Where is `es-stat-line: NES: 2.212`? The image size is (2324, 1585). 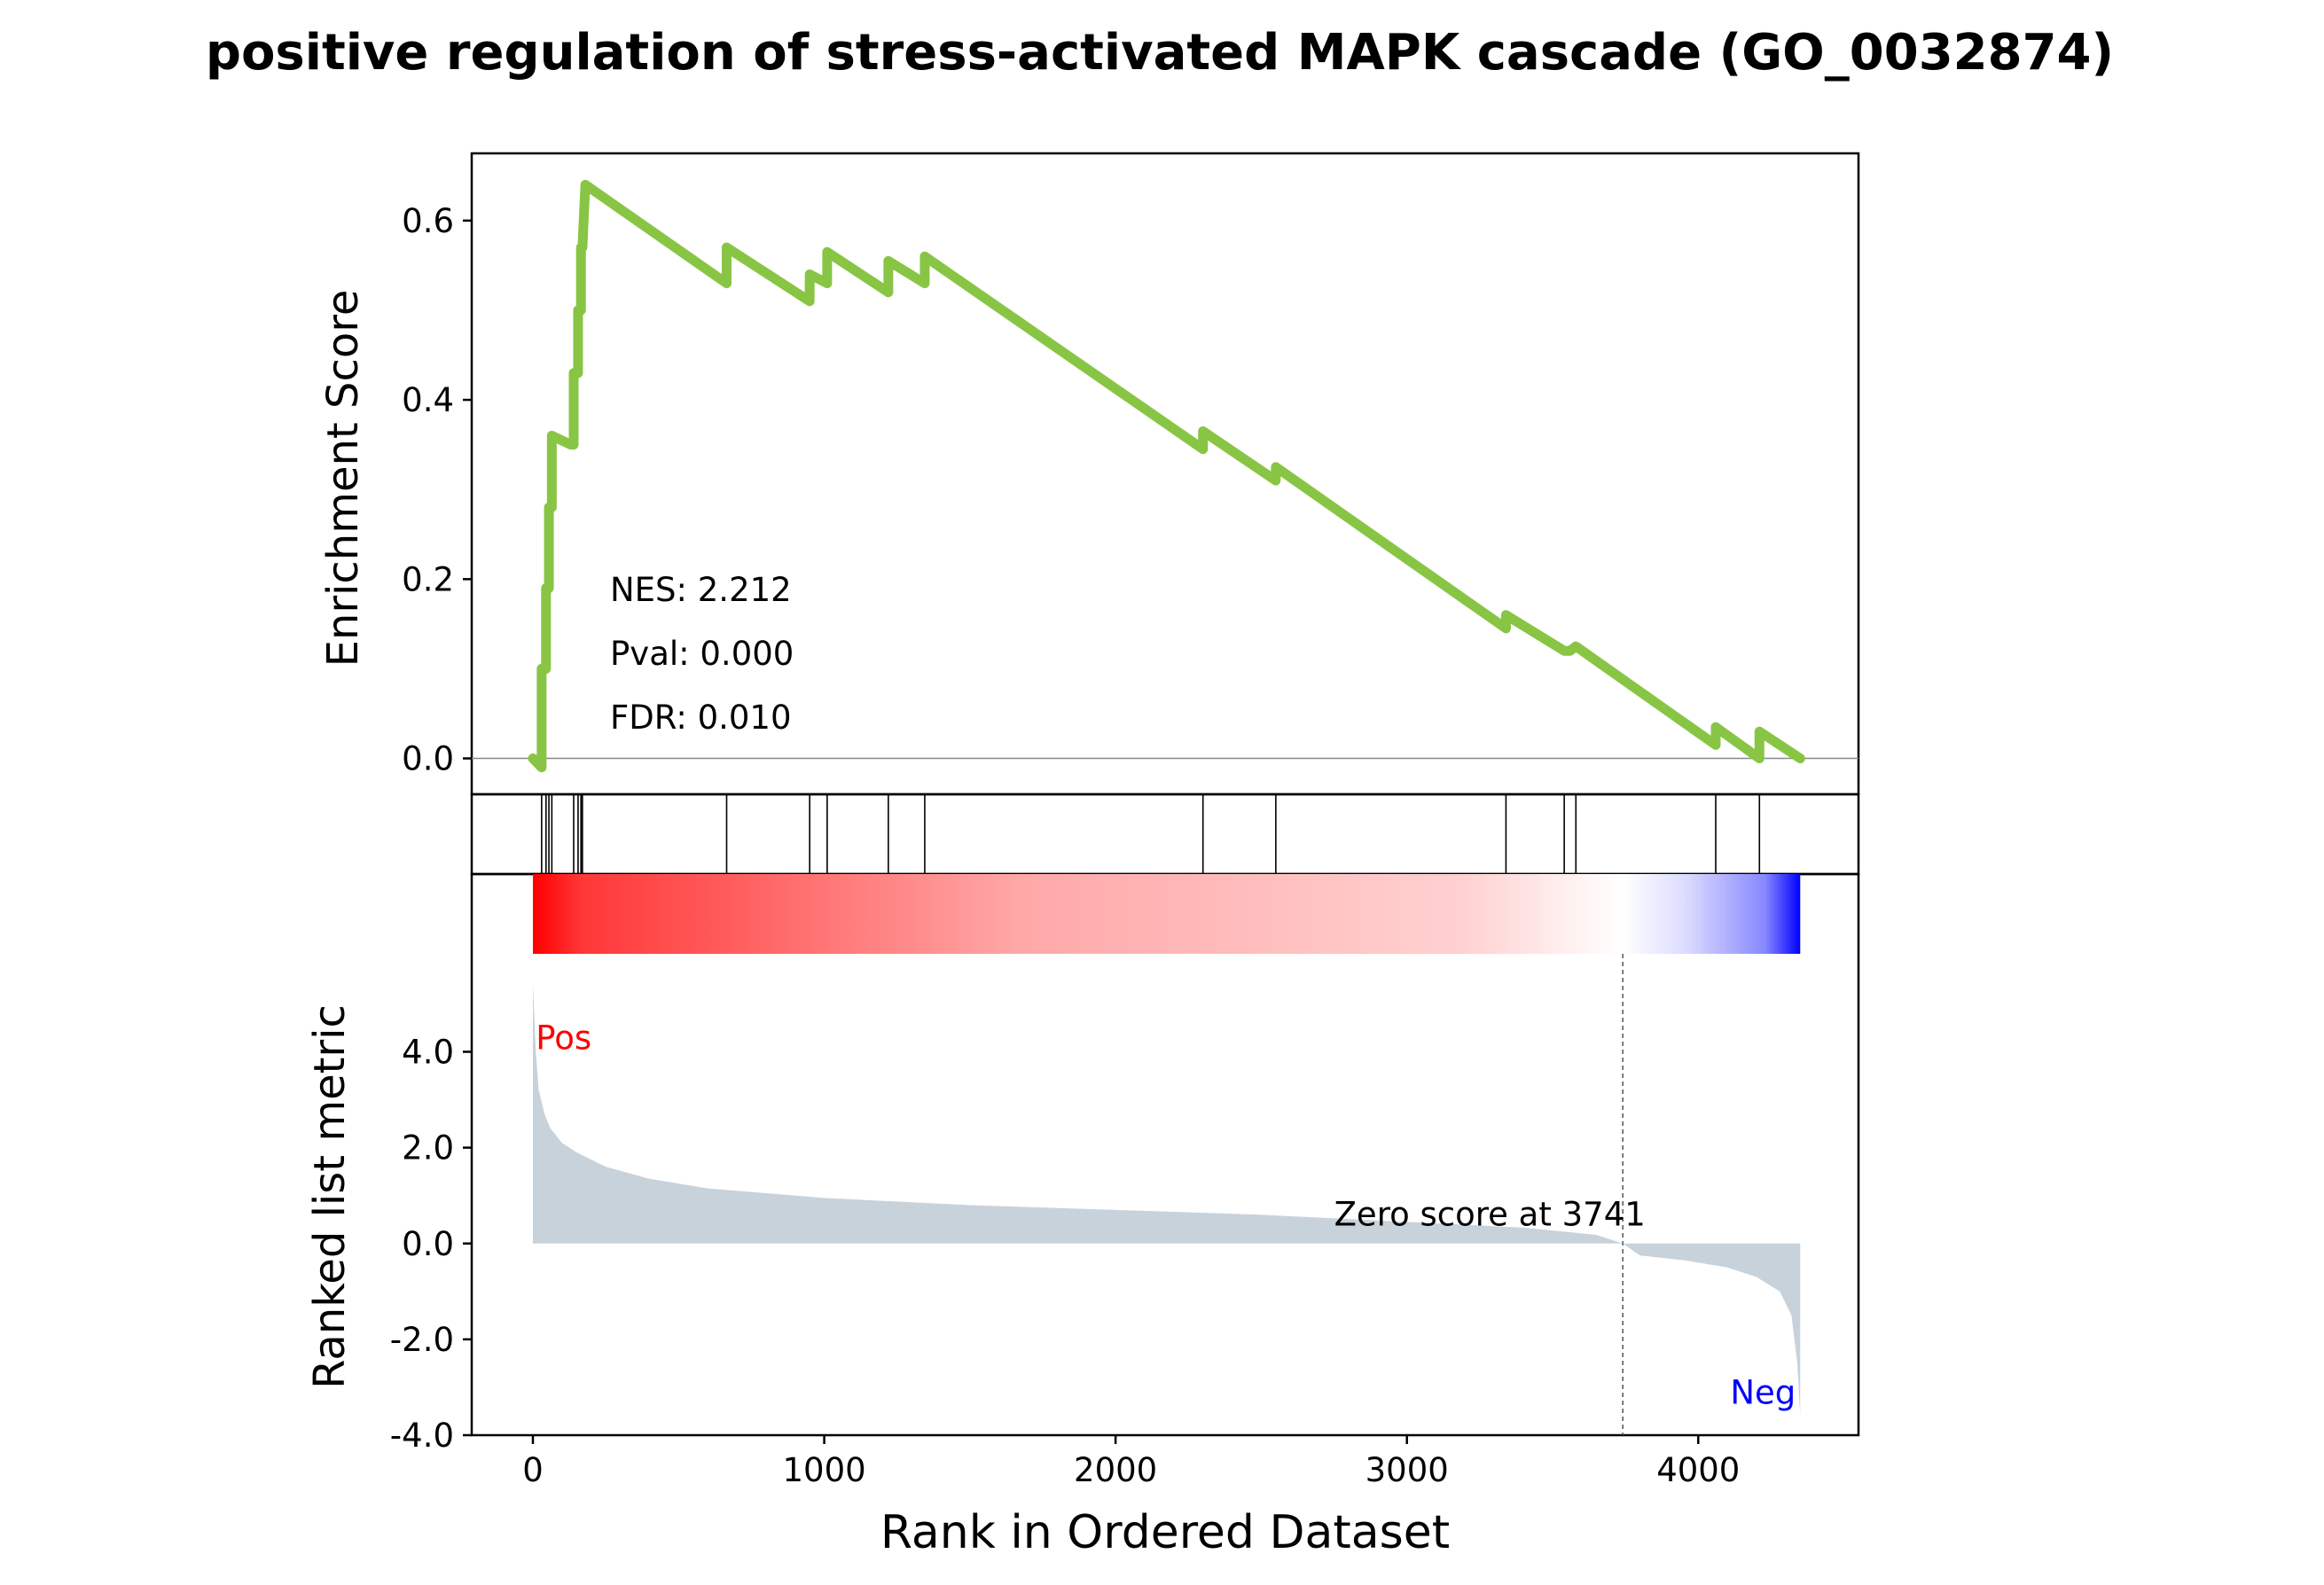
es-stat-line: NES: 2.212 is located at coordinates (701, 590).